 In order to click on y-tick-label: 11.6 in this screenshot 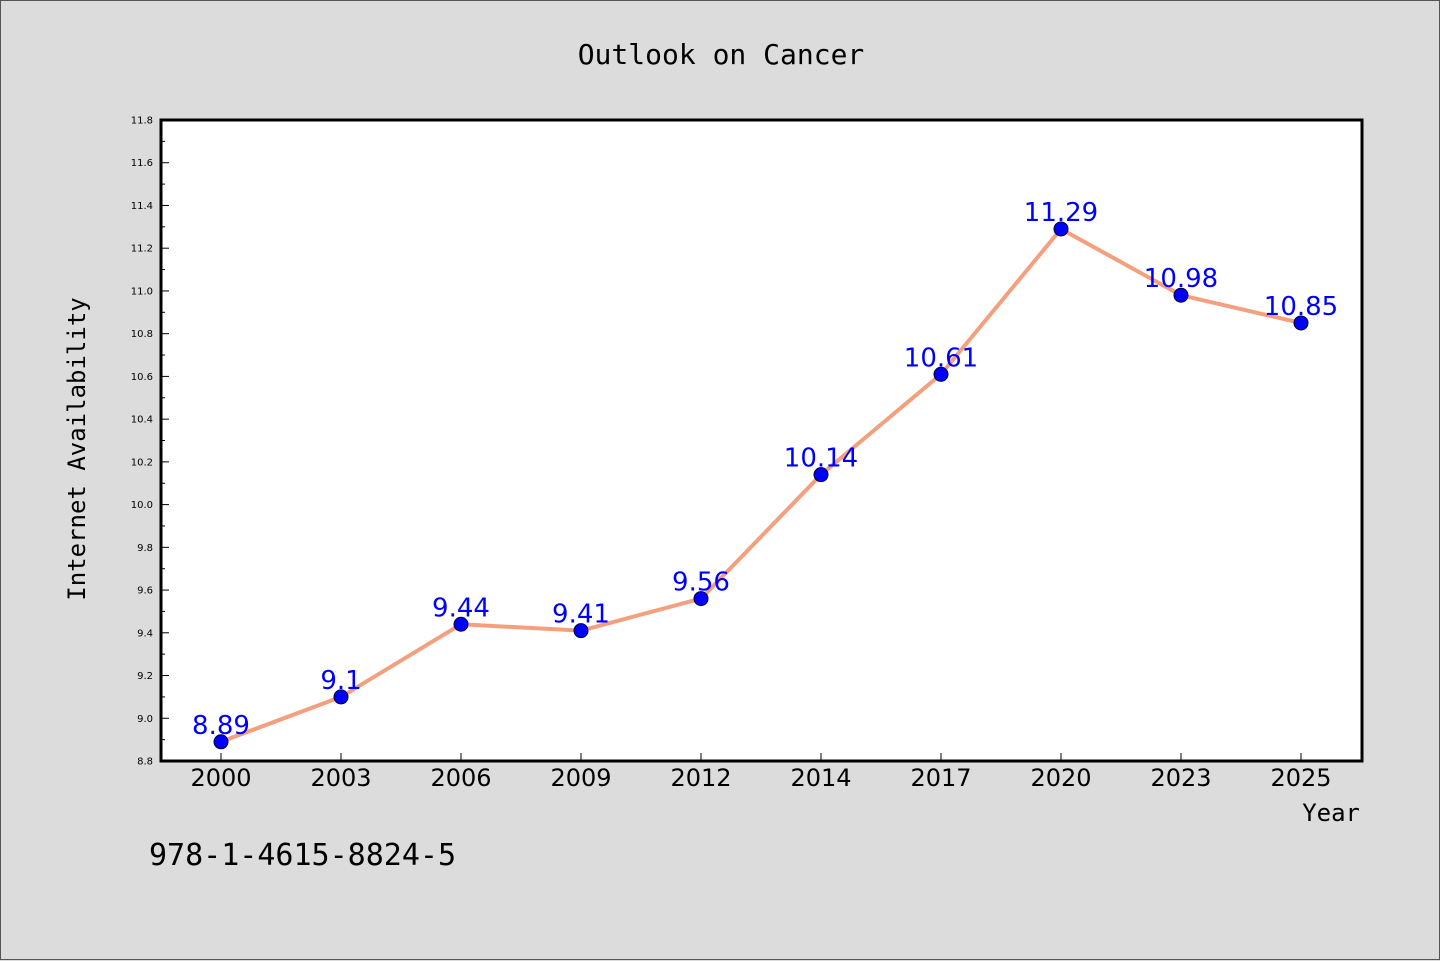, I will do `click(142, 163)`.